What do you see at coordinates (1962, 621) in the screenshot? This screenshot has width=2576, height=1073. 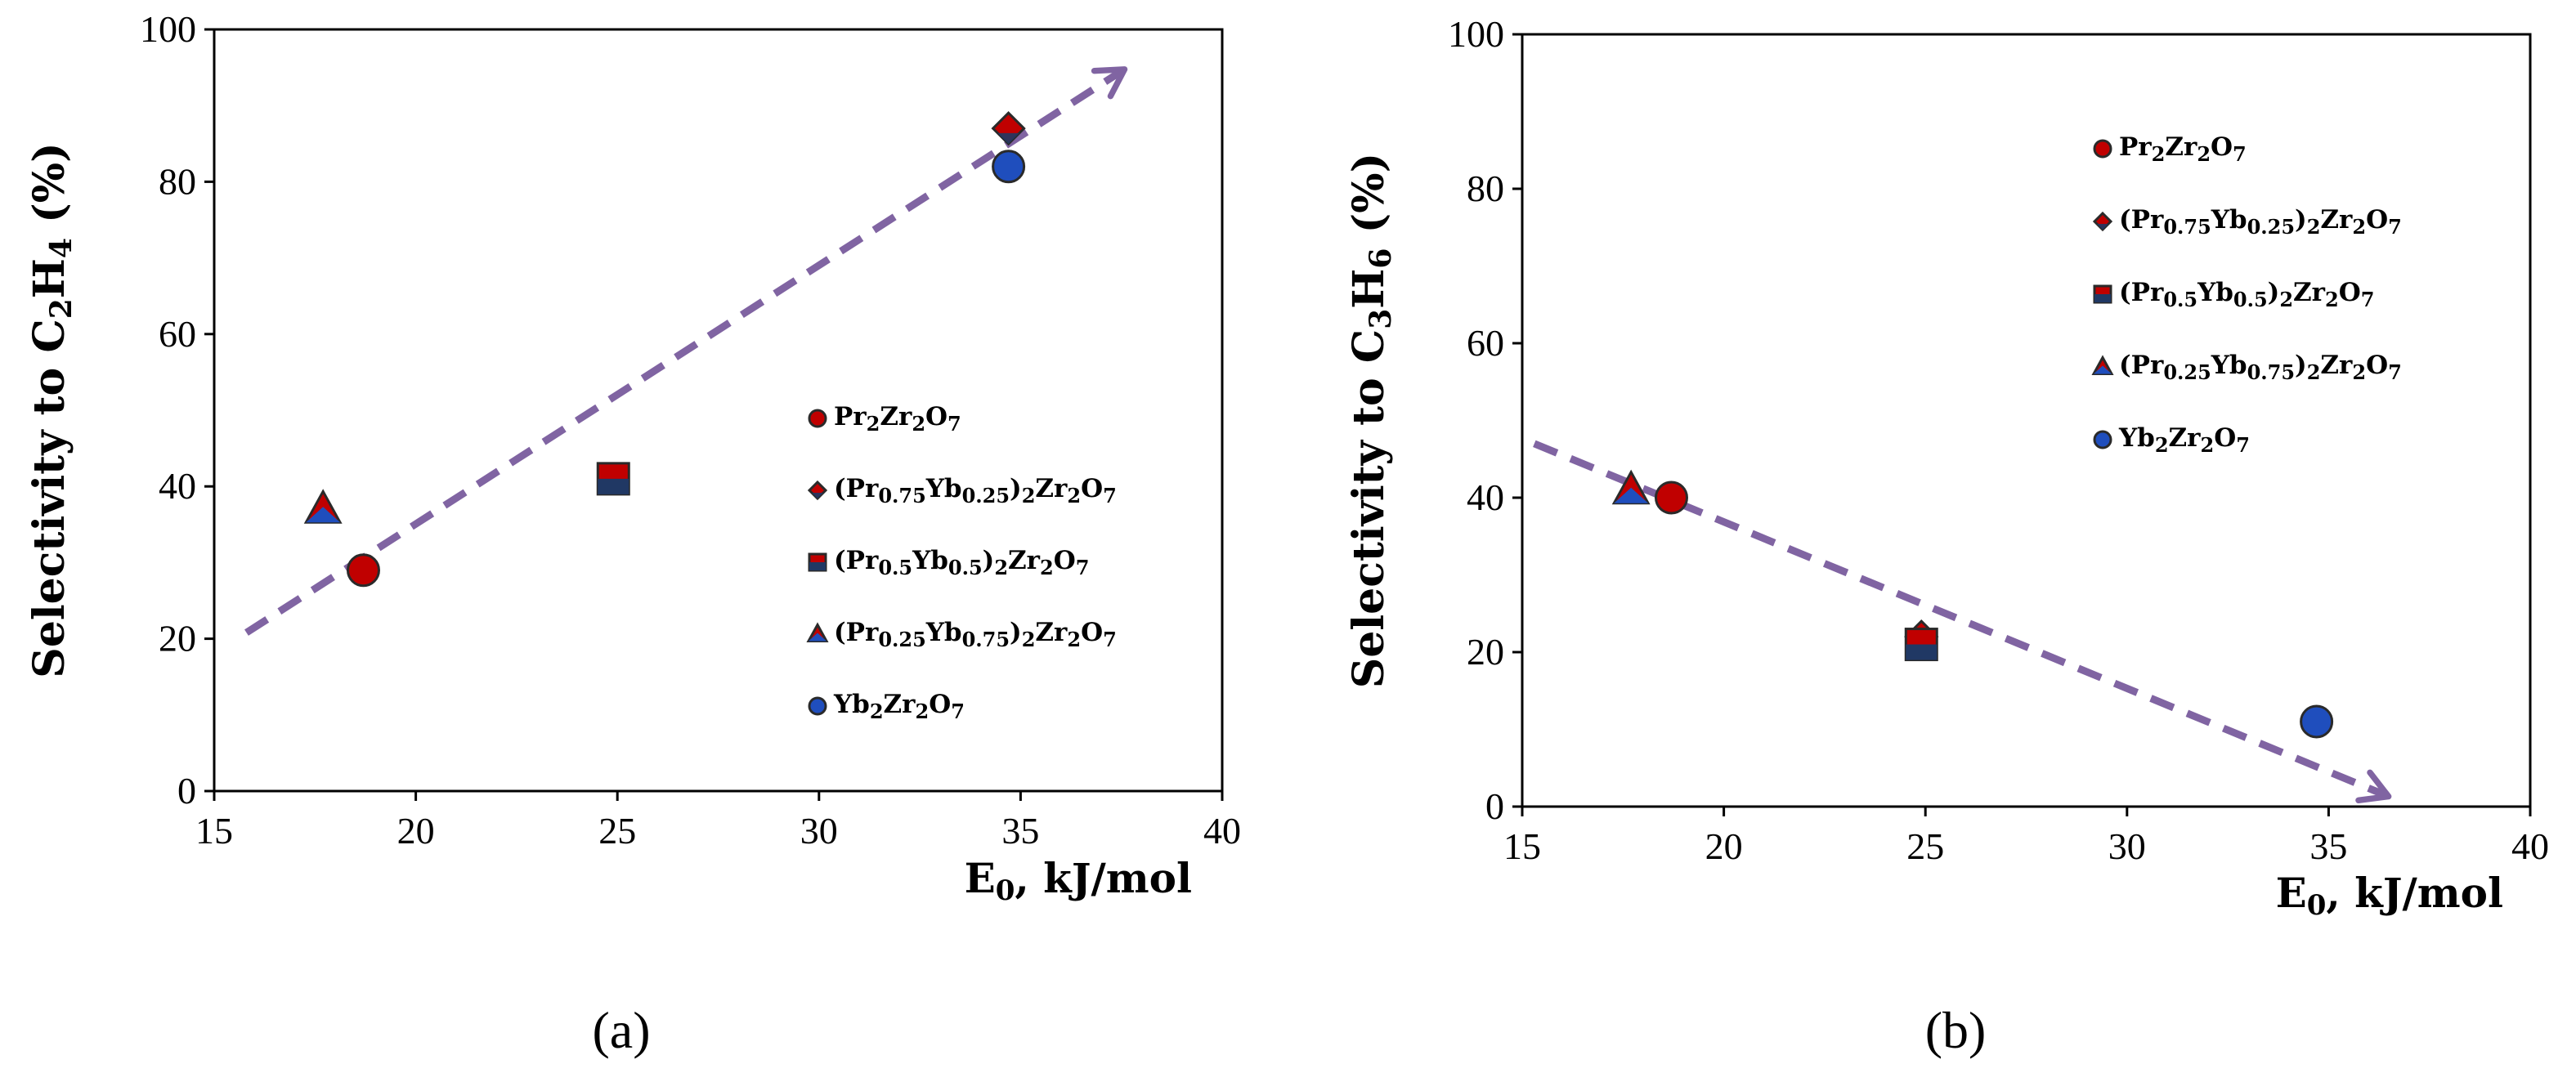 I see `trend-arrow` at bounding box center [1962, 621].